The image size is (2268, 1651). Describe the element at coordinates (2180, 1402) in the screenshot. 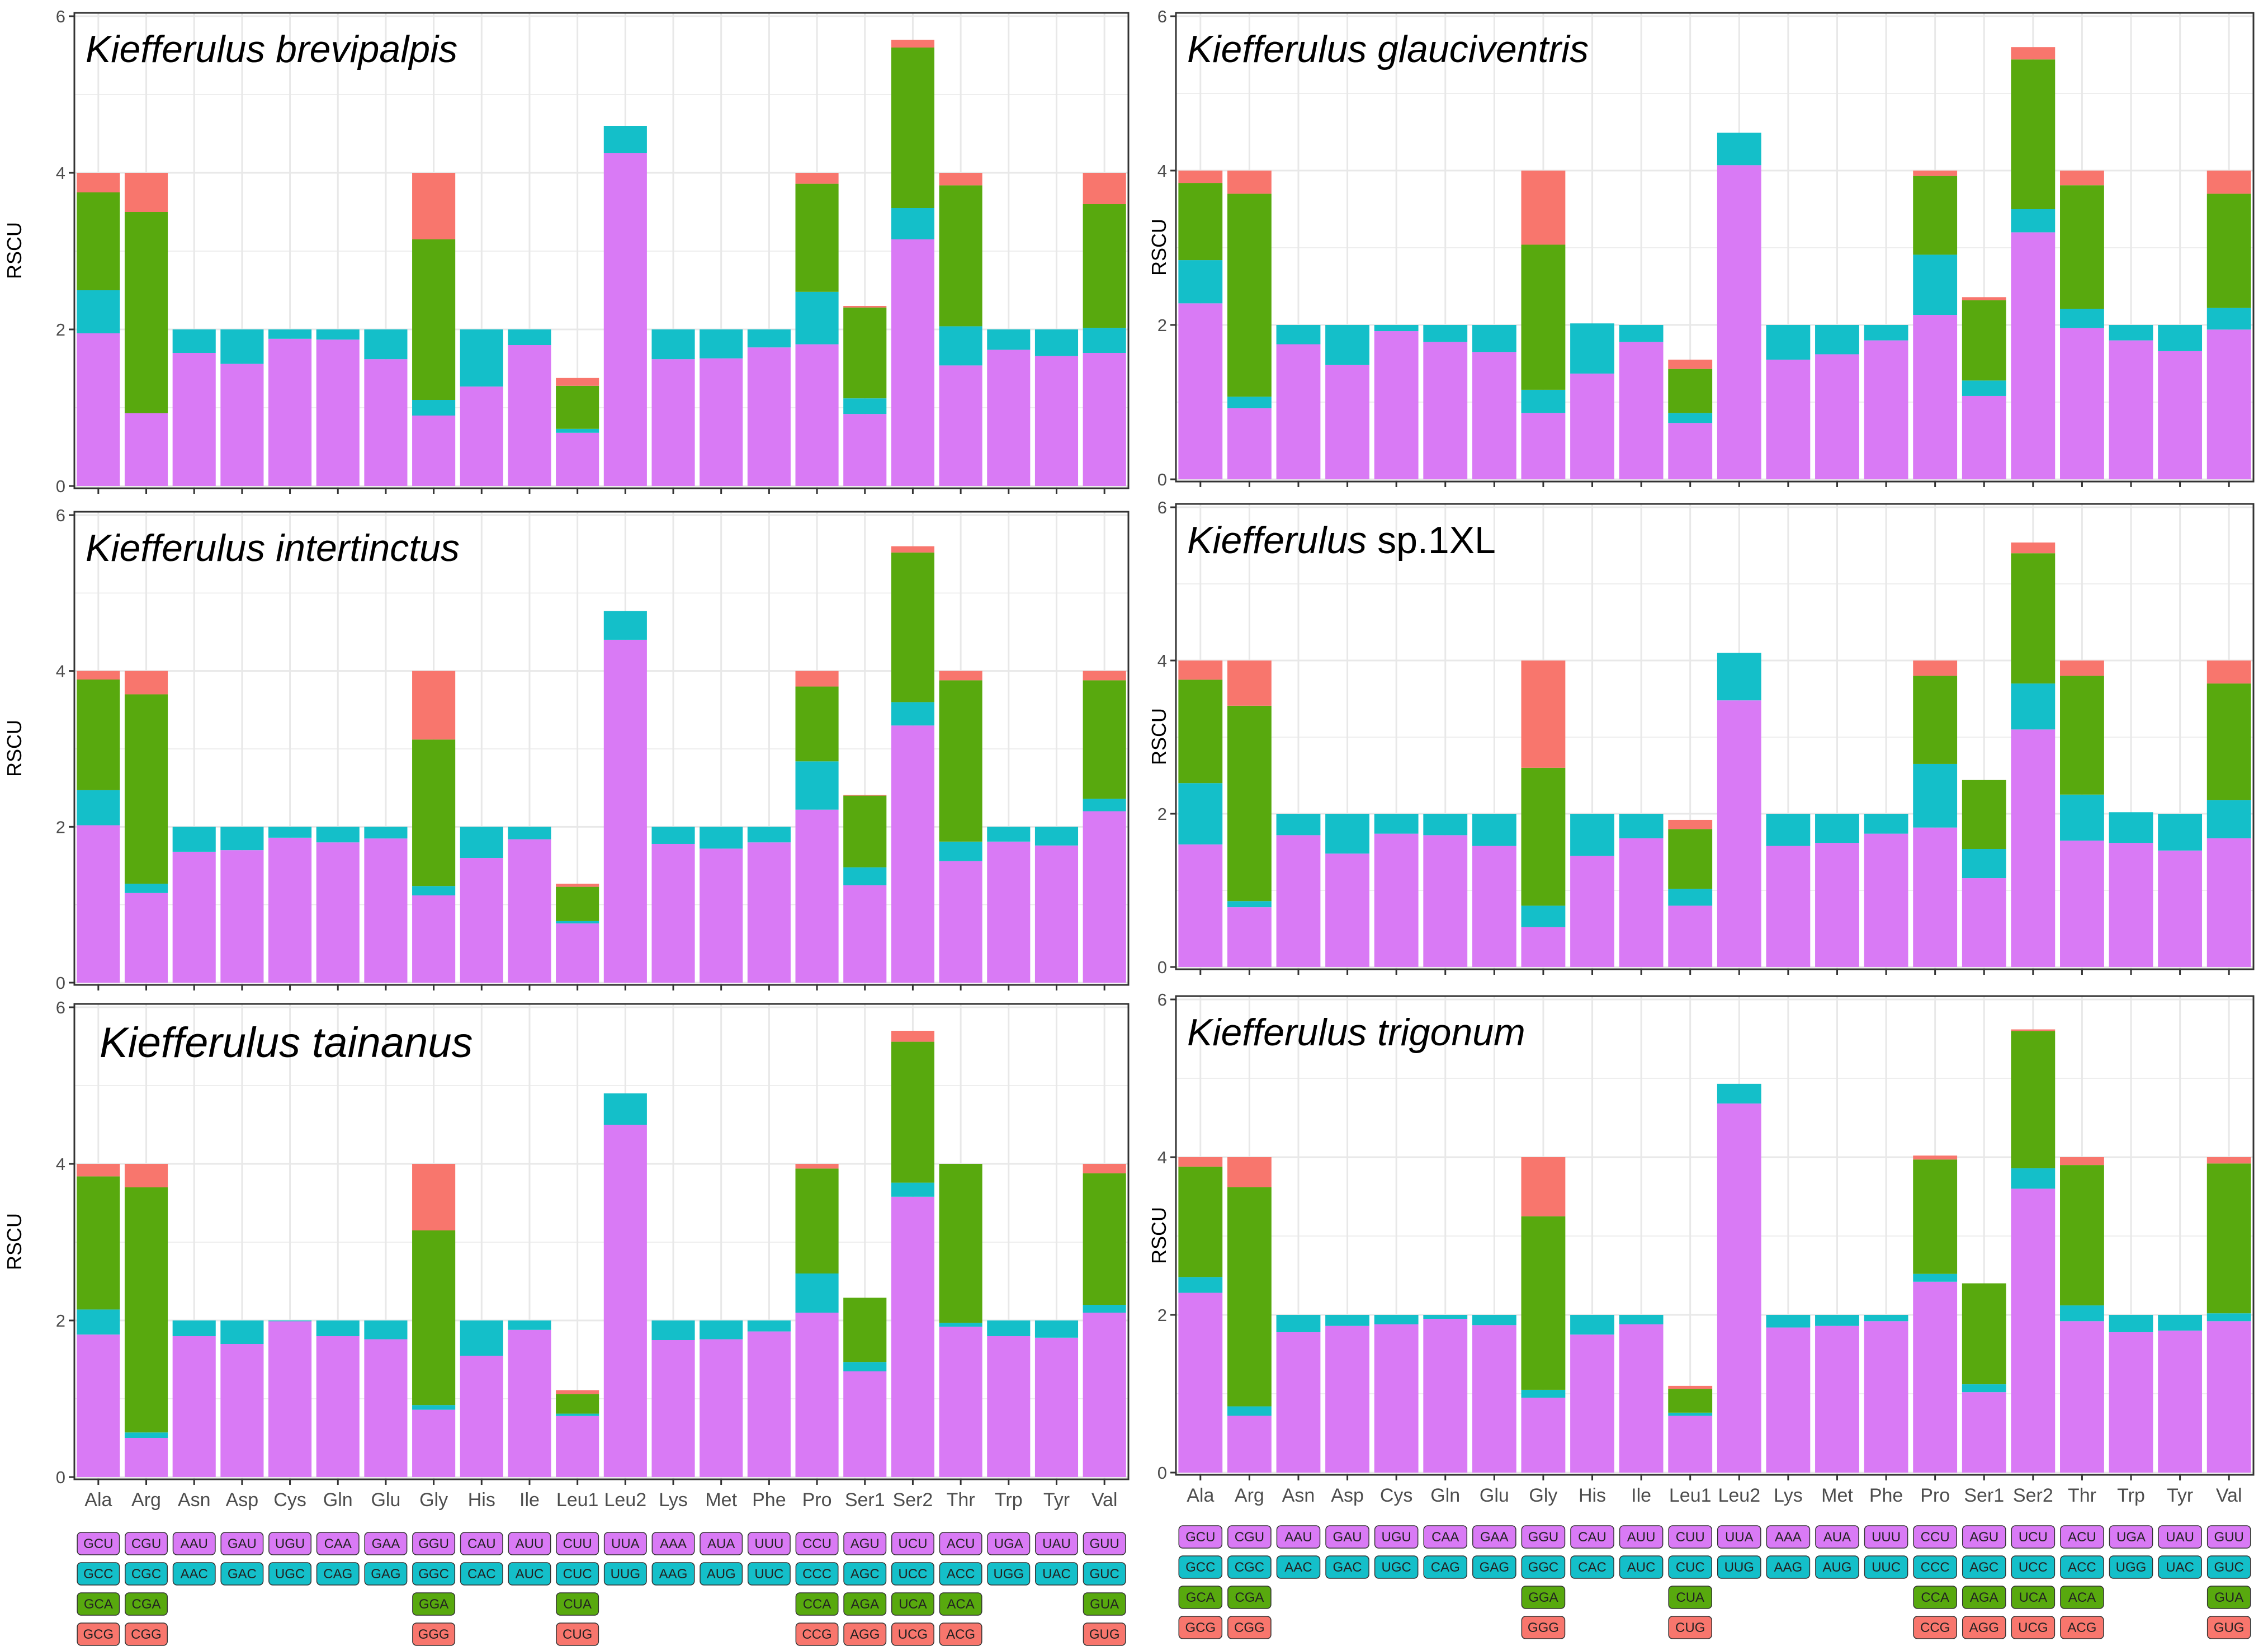

I see `bar-segment-Tyr-codon1` at that location.